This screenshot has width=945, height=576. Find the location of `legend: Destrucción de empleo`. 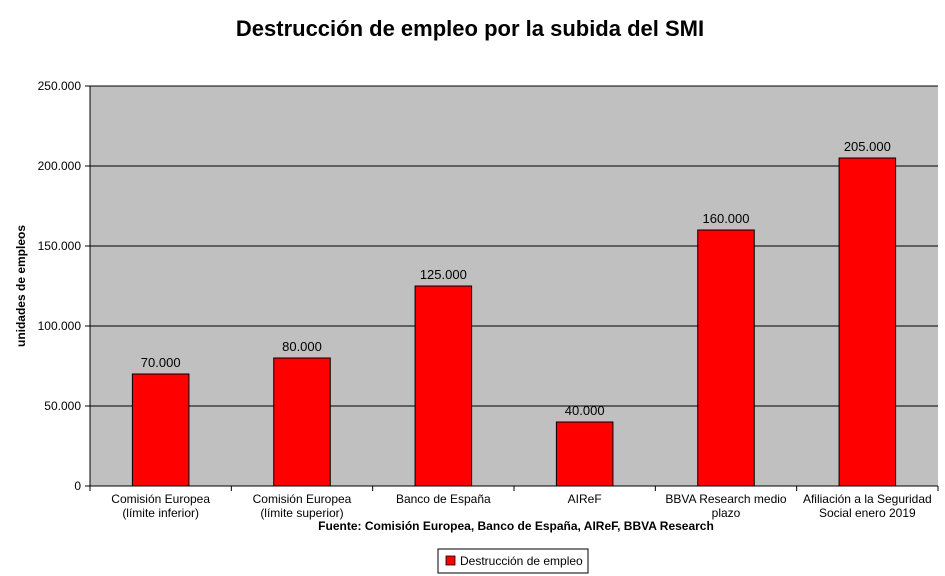

legend: Destrucción de empleo is located at coordinates (513, 561).